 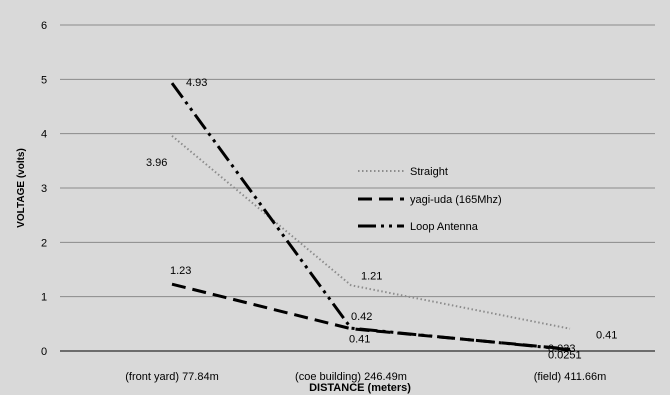 What do you see at coordinates (180, 271) in the screenshot?
I see `data-label: 1.23` at bounding box center [180, 271].